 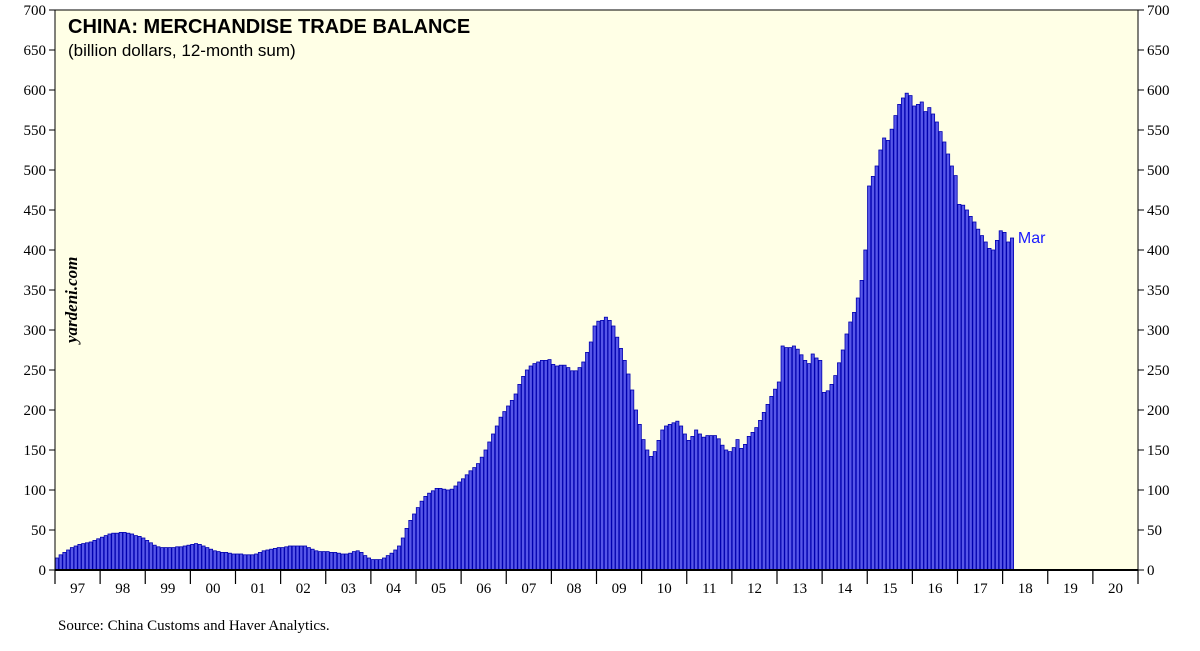 What do you see at coordinates (212, 589) in the screenshot?
I see `x-tick-label: 00` at bounding box center [212, 589].